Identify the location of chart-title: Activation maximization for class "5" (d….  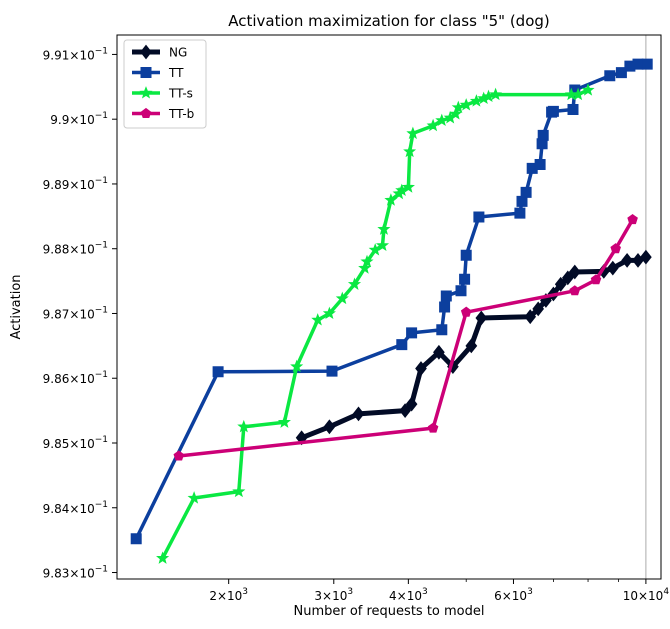
(389, 21).